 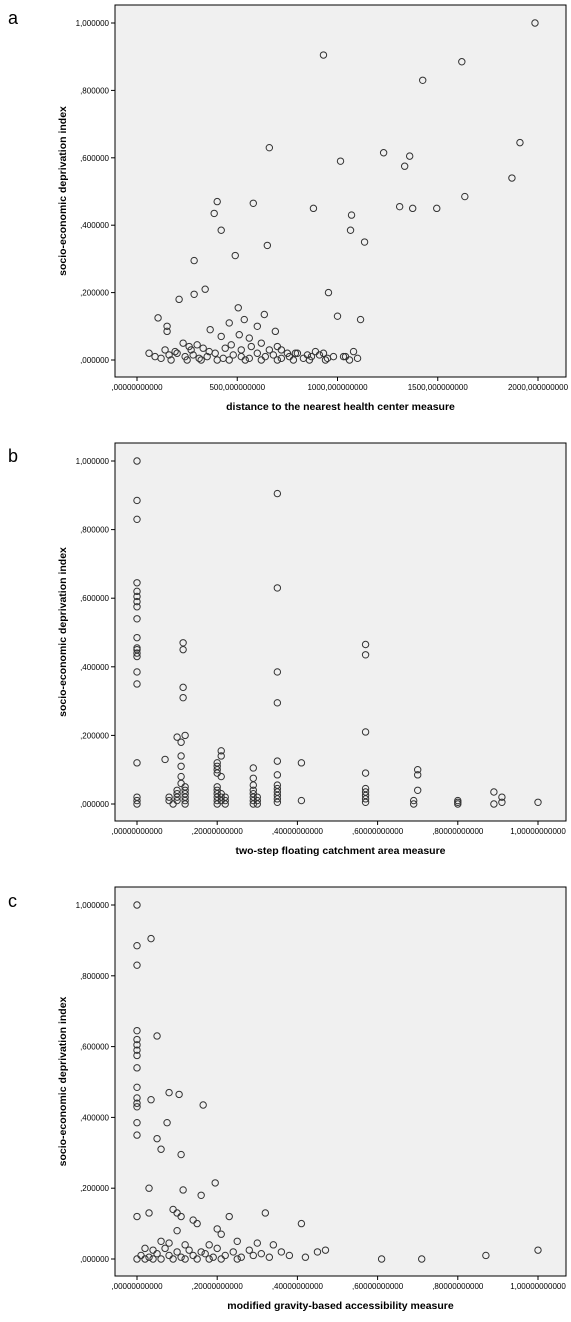 I want to click on x-tick-label: 2000,000000000, so click(x=538, y=387).